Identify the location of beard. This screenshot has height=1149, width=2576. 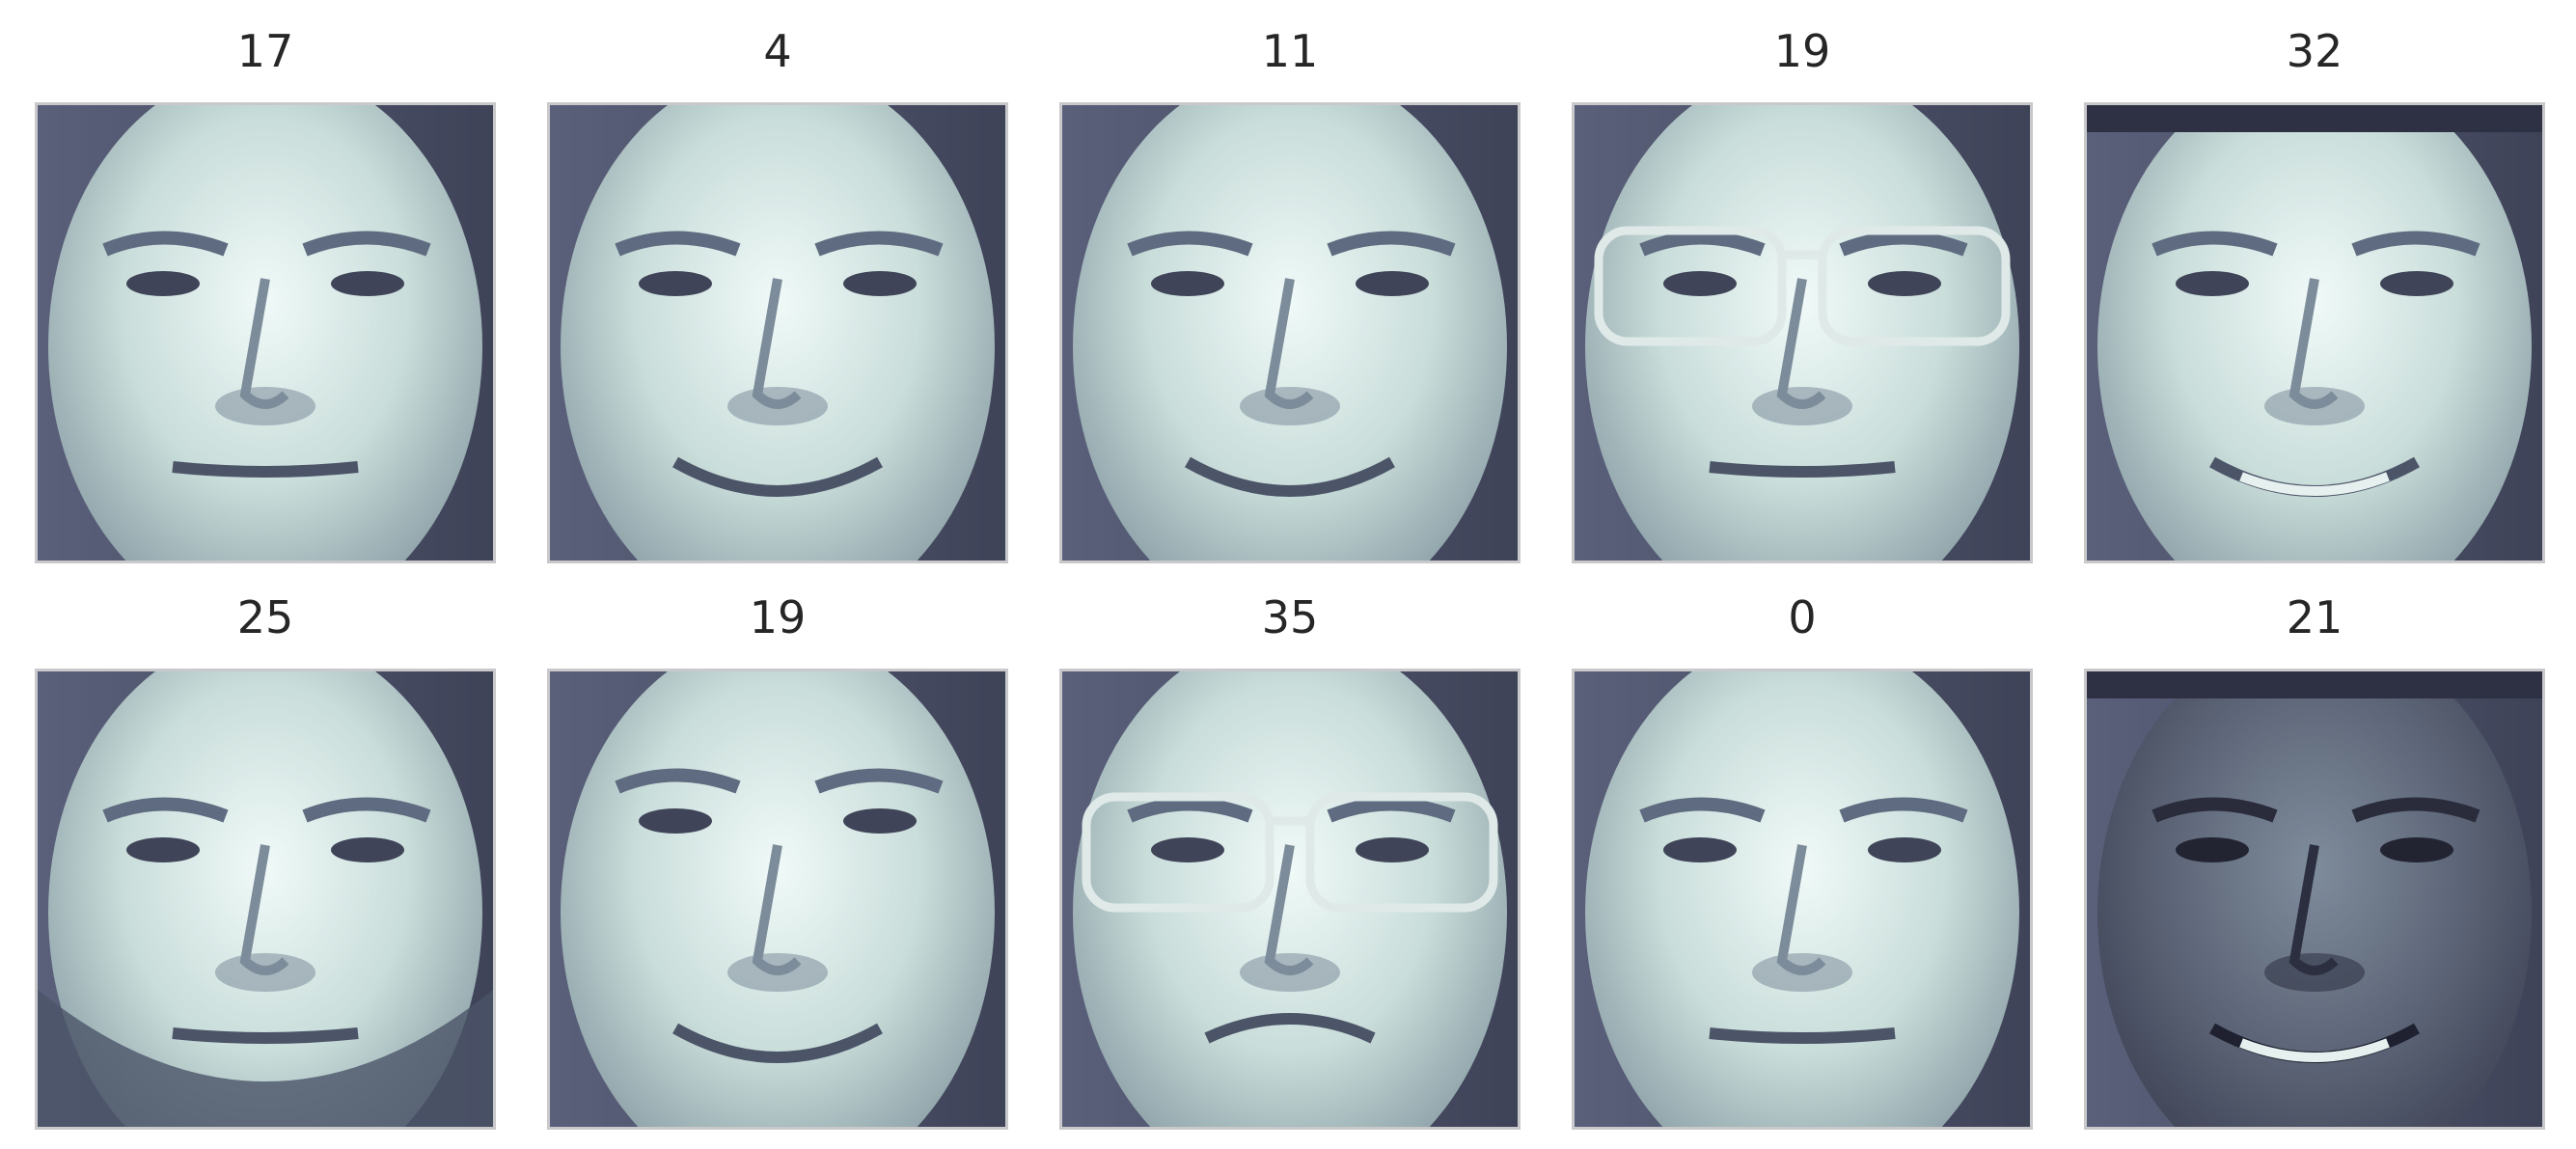
(265, 1058).